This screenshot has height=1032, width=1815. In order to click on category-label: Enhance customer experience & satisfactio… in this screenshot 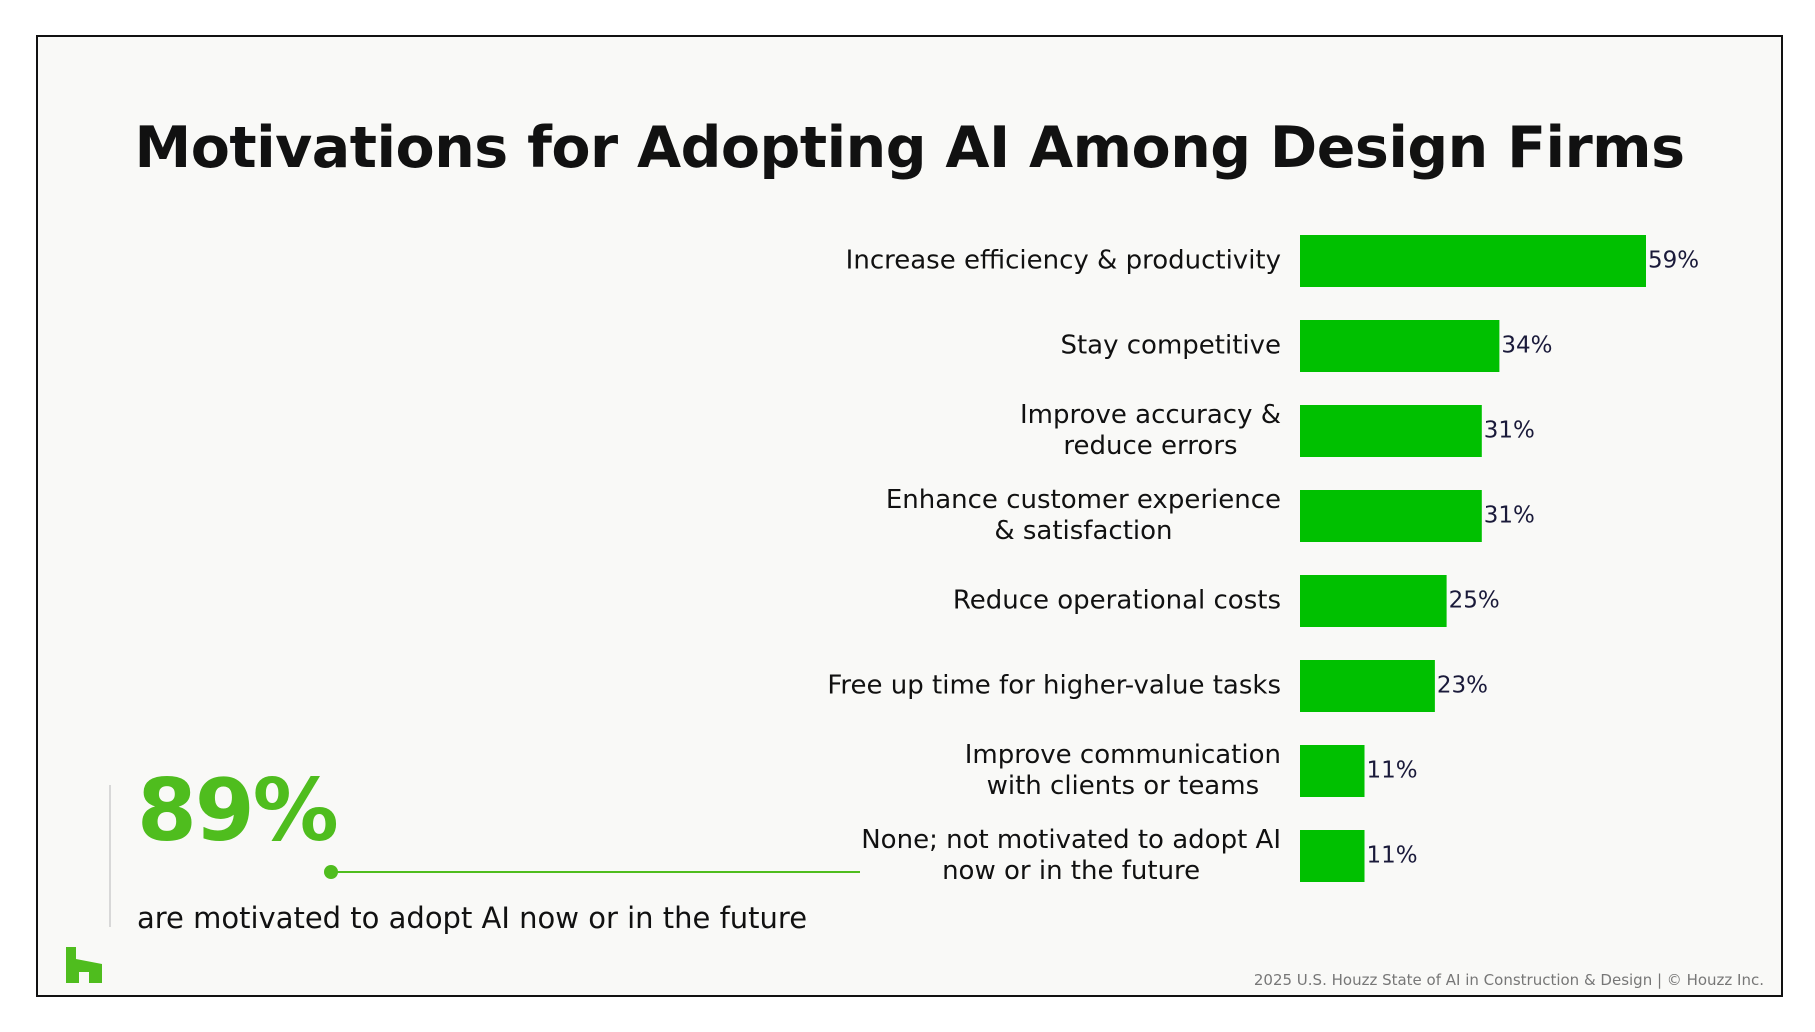, I will do `click(1083, 515)`.